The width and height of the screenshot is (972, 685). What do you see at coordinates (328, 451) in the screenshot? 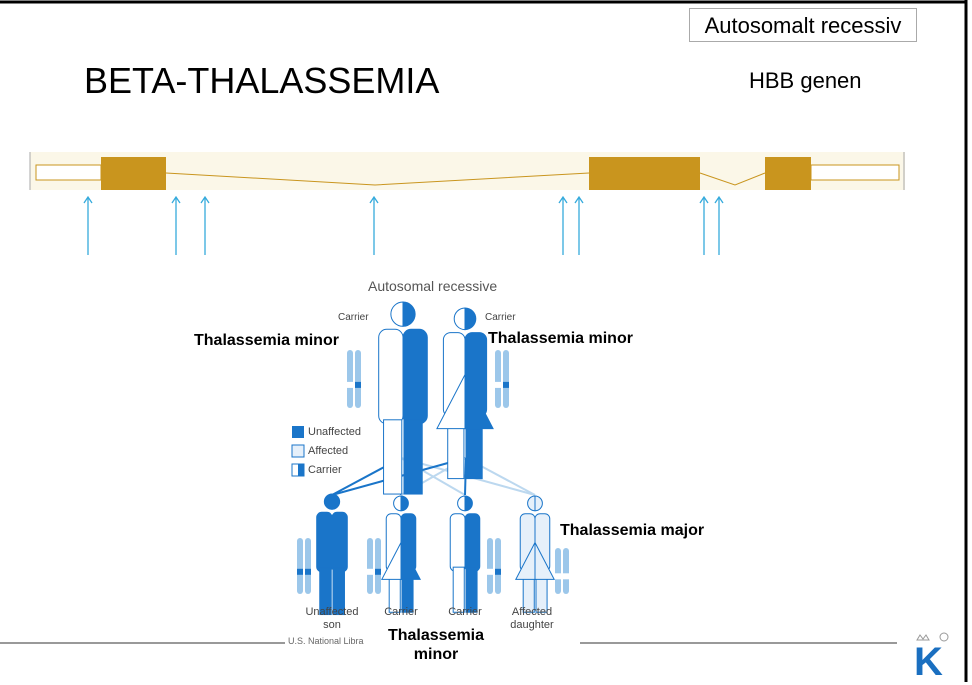
I see `legend-label: Affected` at bounding box center [328, 451].